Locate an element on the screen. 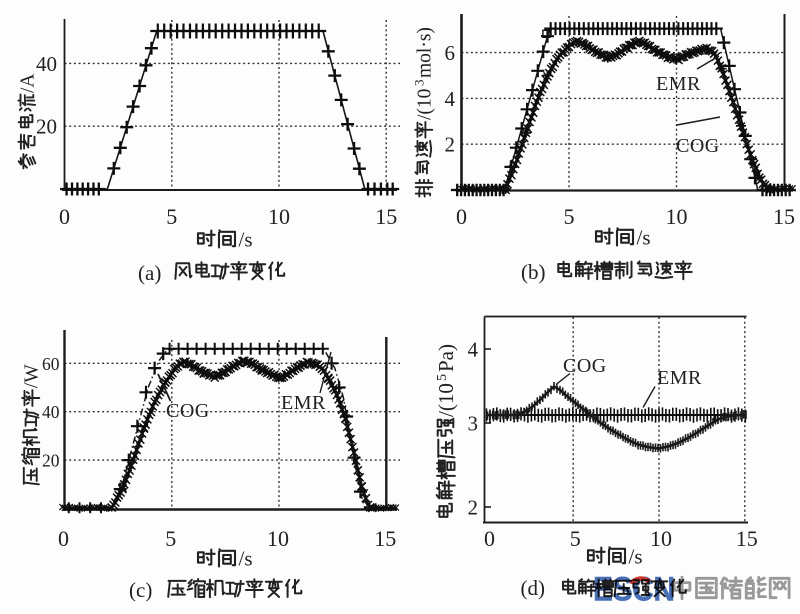 The image size is (800, 614). svg-text: 60 is located at coordinates (51, 364).